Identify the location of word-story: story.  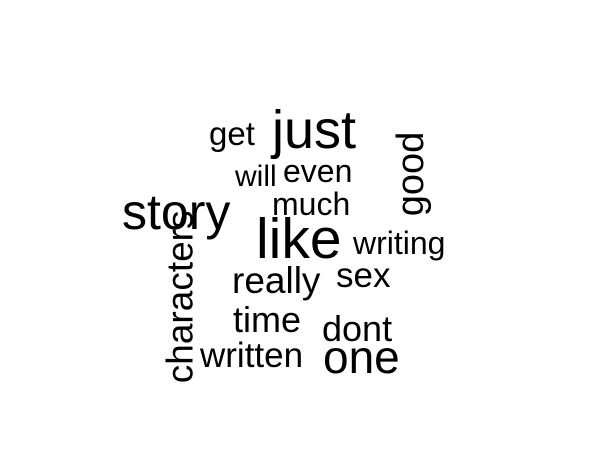
(176, 212).